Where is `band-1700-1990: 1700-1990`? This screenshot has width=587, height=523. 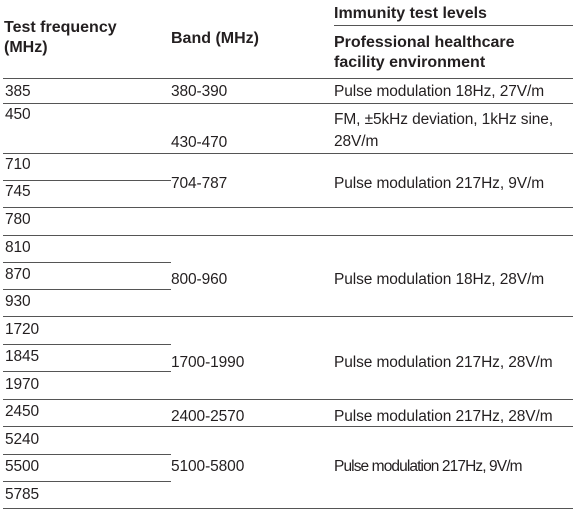
band-1700-1990: 1700-1990 is located at coordinates (208, 362).